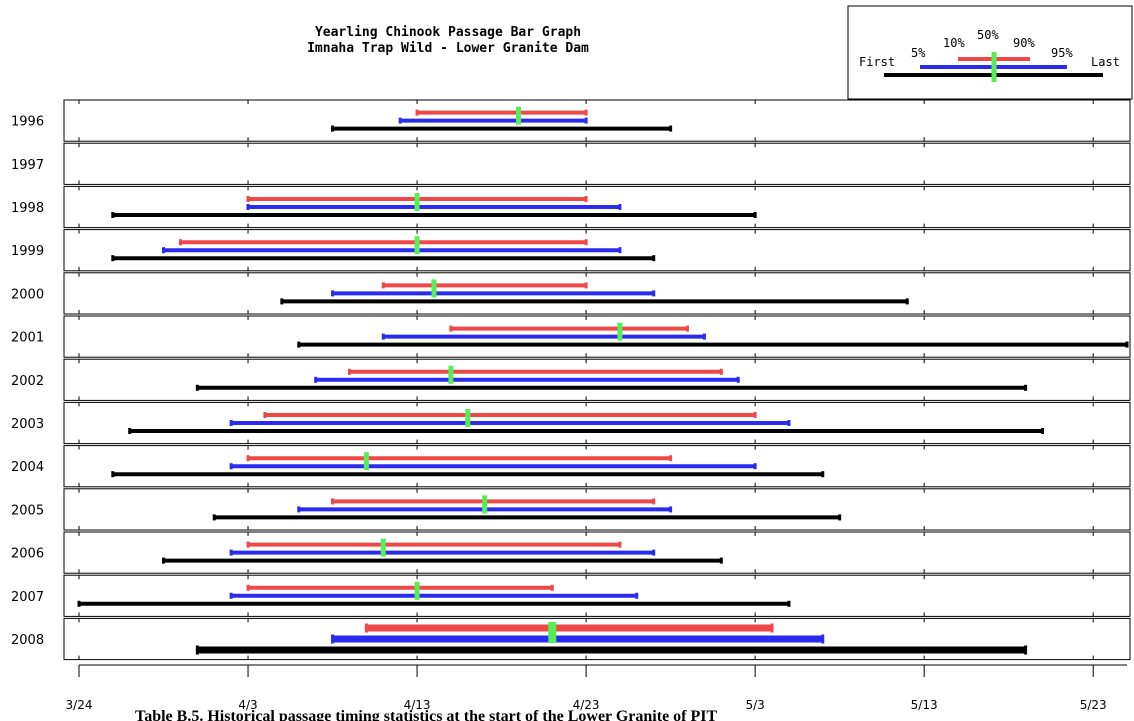  What do you see at coordinates (1024, 43) in the screenshot?
I see `legend-label-90pct: 90%` at bounding box center [1024, 43].